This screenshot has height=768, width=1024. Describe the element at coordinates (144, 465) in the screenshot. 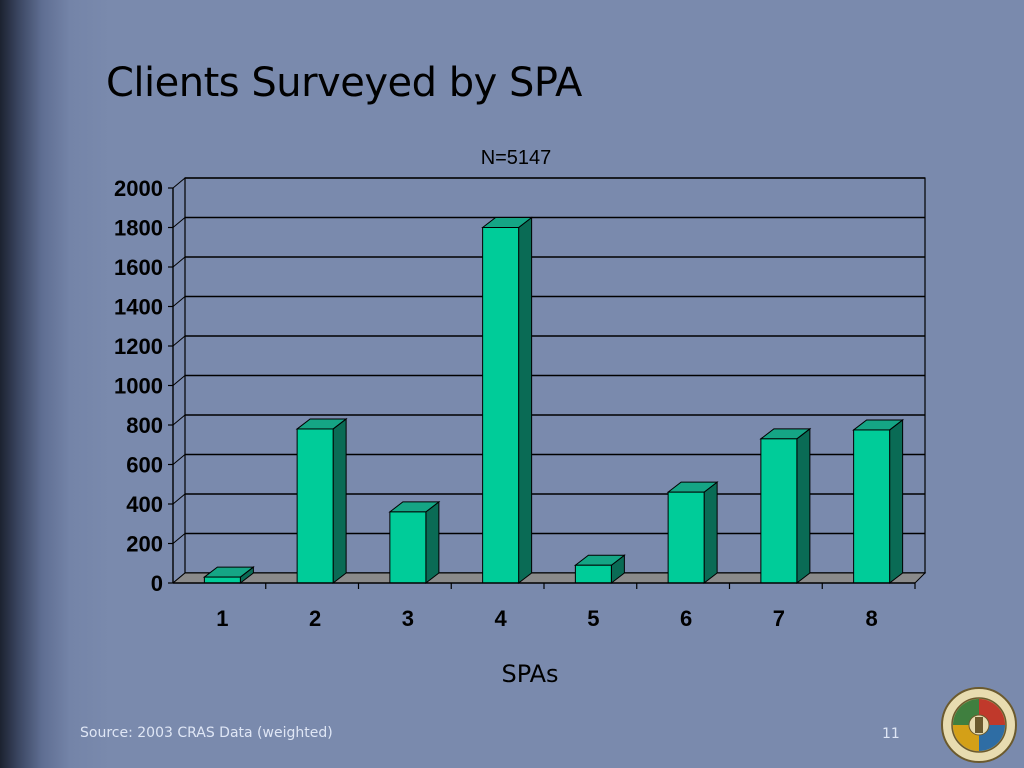

I see `y-tick-label: 600` at that location.